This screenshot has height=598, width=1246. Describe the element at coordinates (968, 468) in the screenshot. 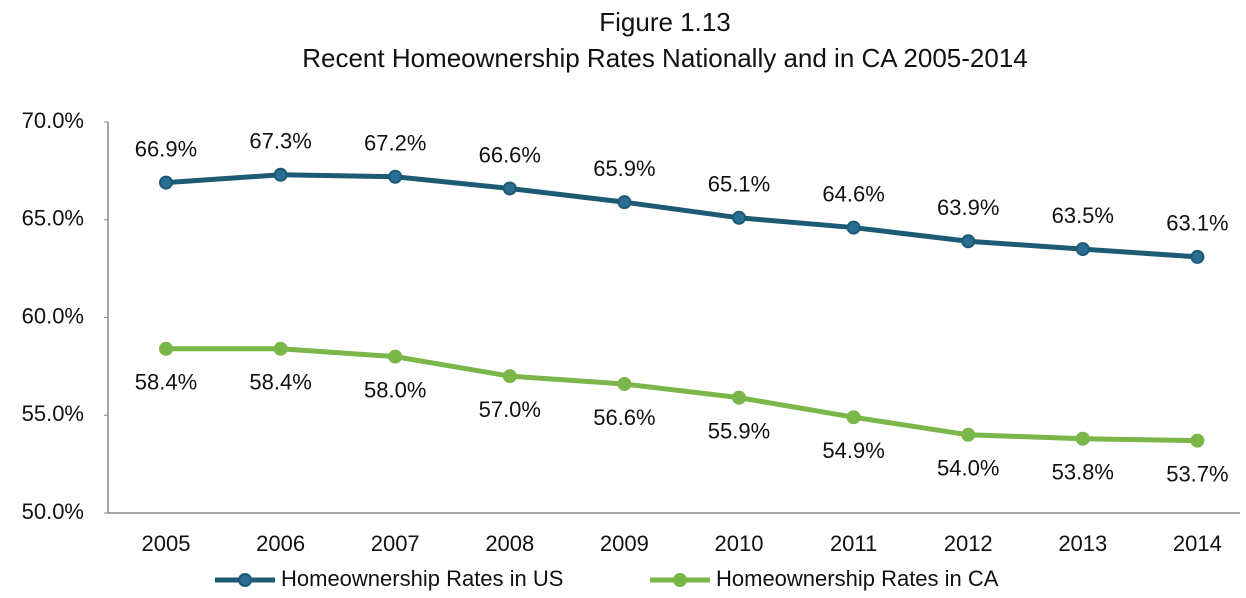

I see `data-label: 54.0%` at that location.